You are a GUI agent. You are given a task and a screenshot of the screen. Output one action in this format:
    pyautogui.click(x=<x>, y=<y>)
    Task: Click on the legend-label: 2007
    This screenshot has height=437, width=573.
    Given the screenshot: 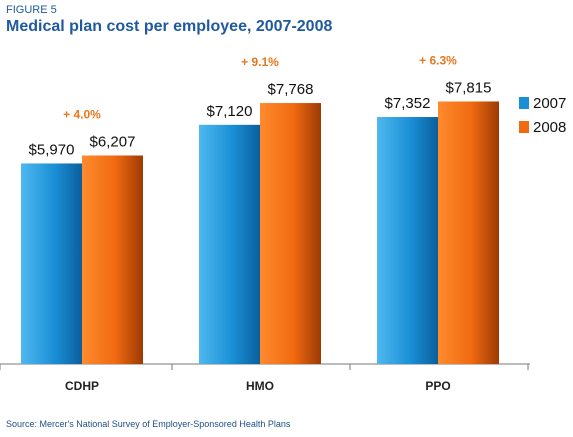 What is the action you would take?
    pyautogui.click(x=549, y=103)
    